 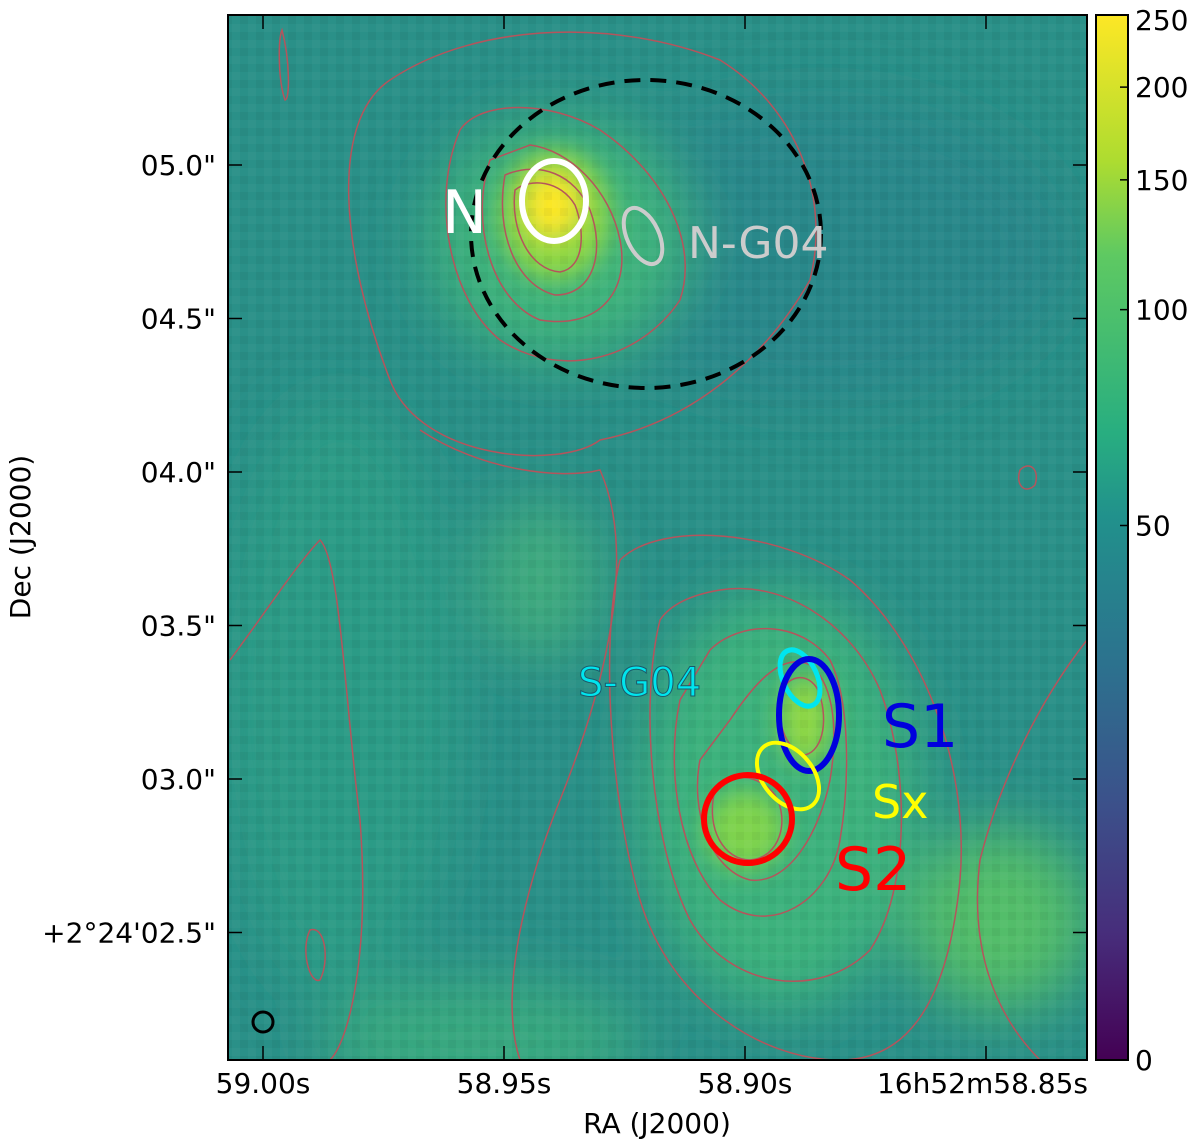 I want to click on region-Sx, so click(x=788, y=776).